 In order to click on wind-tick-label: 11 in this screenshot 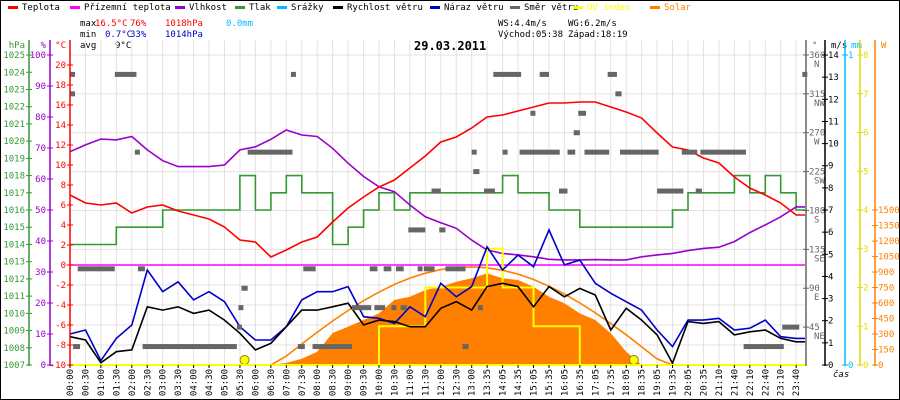, I will do `click(833, 122)`.